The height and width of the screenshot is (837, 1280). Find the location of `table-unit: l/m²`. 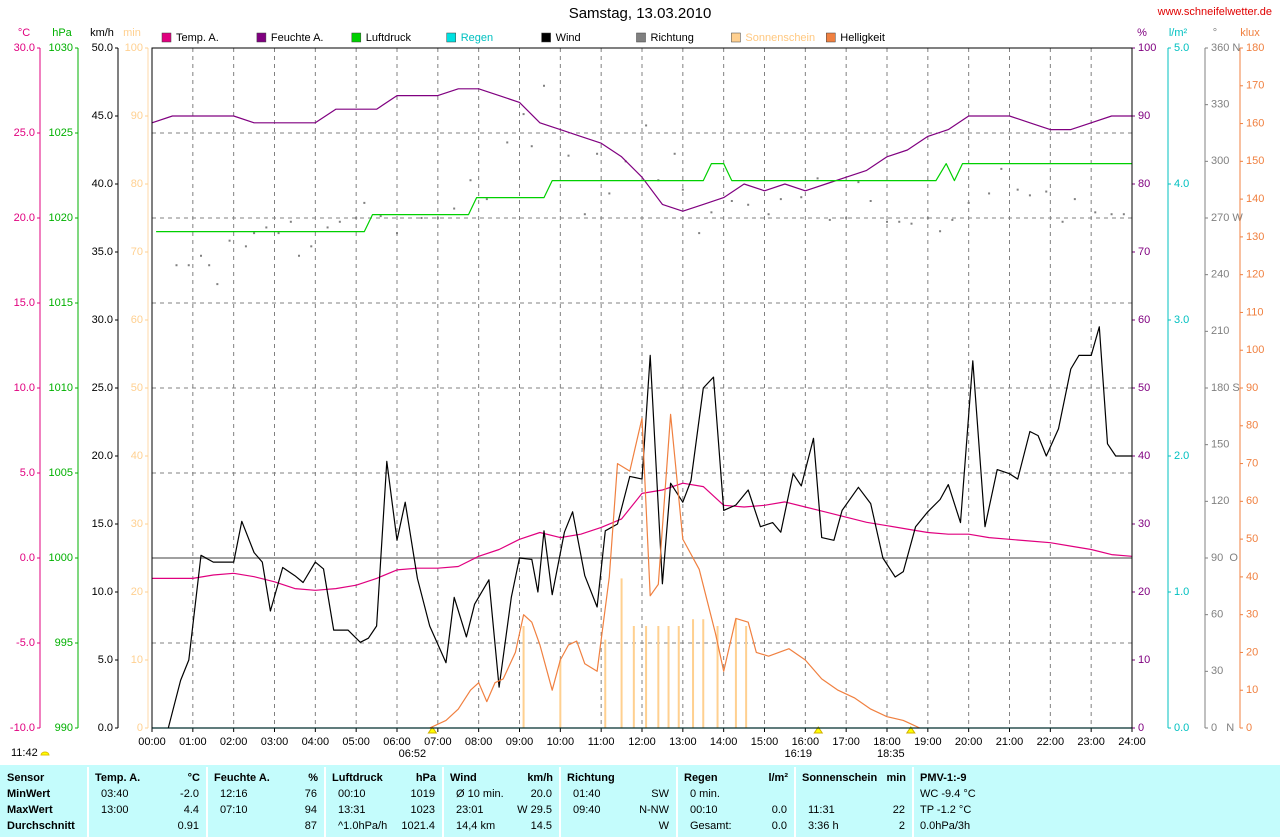

table-unit: l/m² is located at coordinates (778, 778).